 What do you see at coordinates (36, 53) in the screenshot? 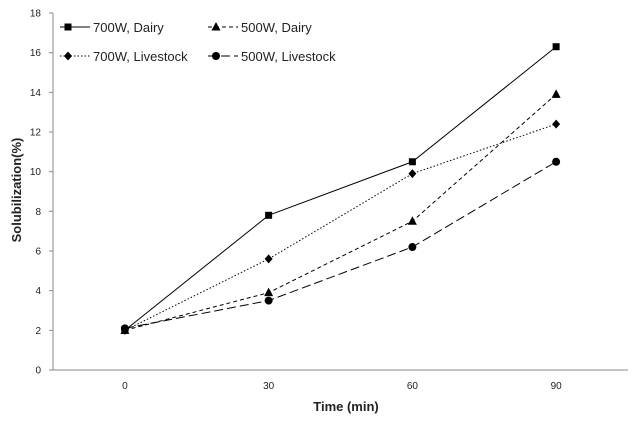
I see `y-tick-label: 16` at bounding box center [36, 53].